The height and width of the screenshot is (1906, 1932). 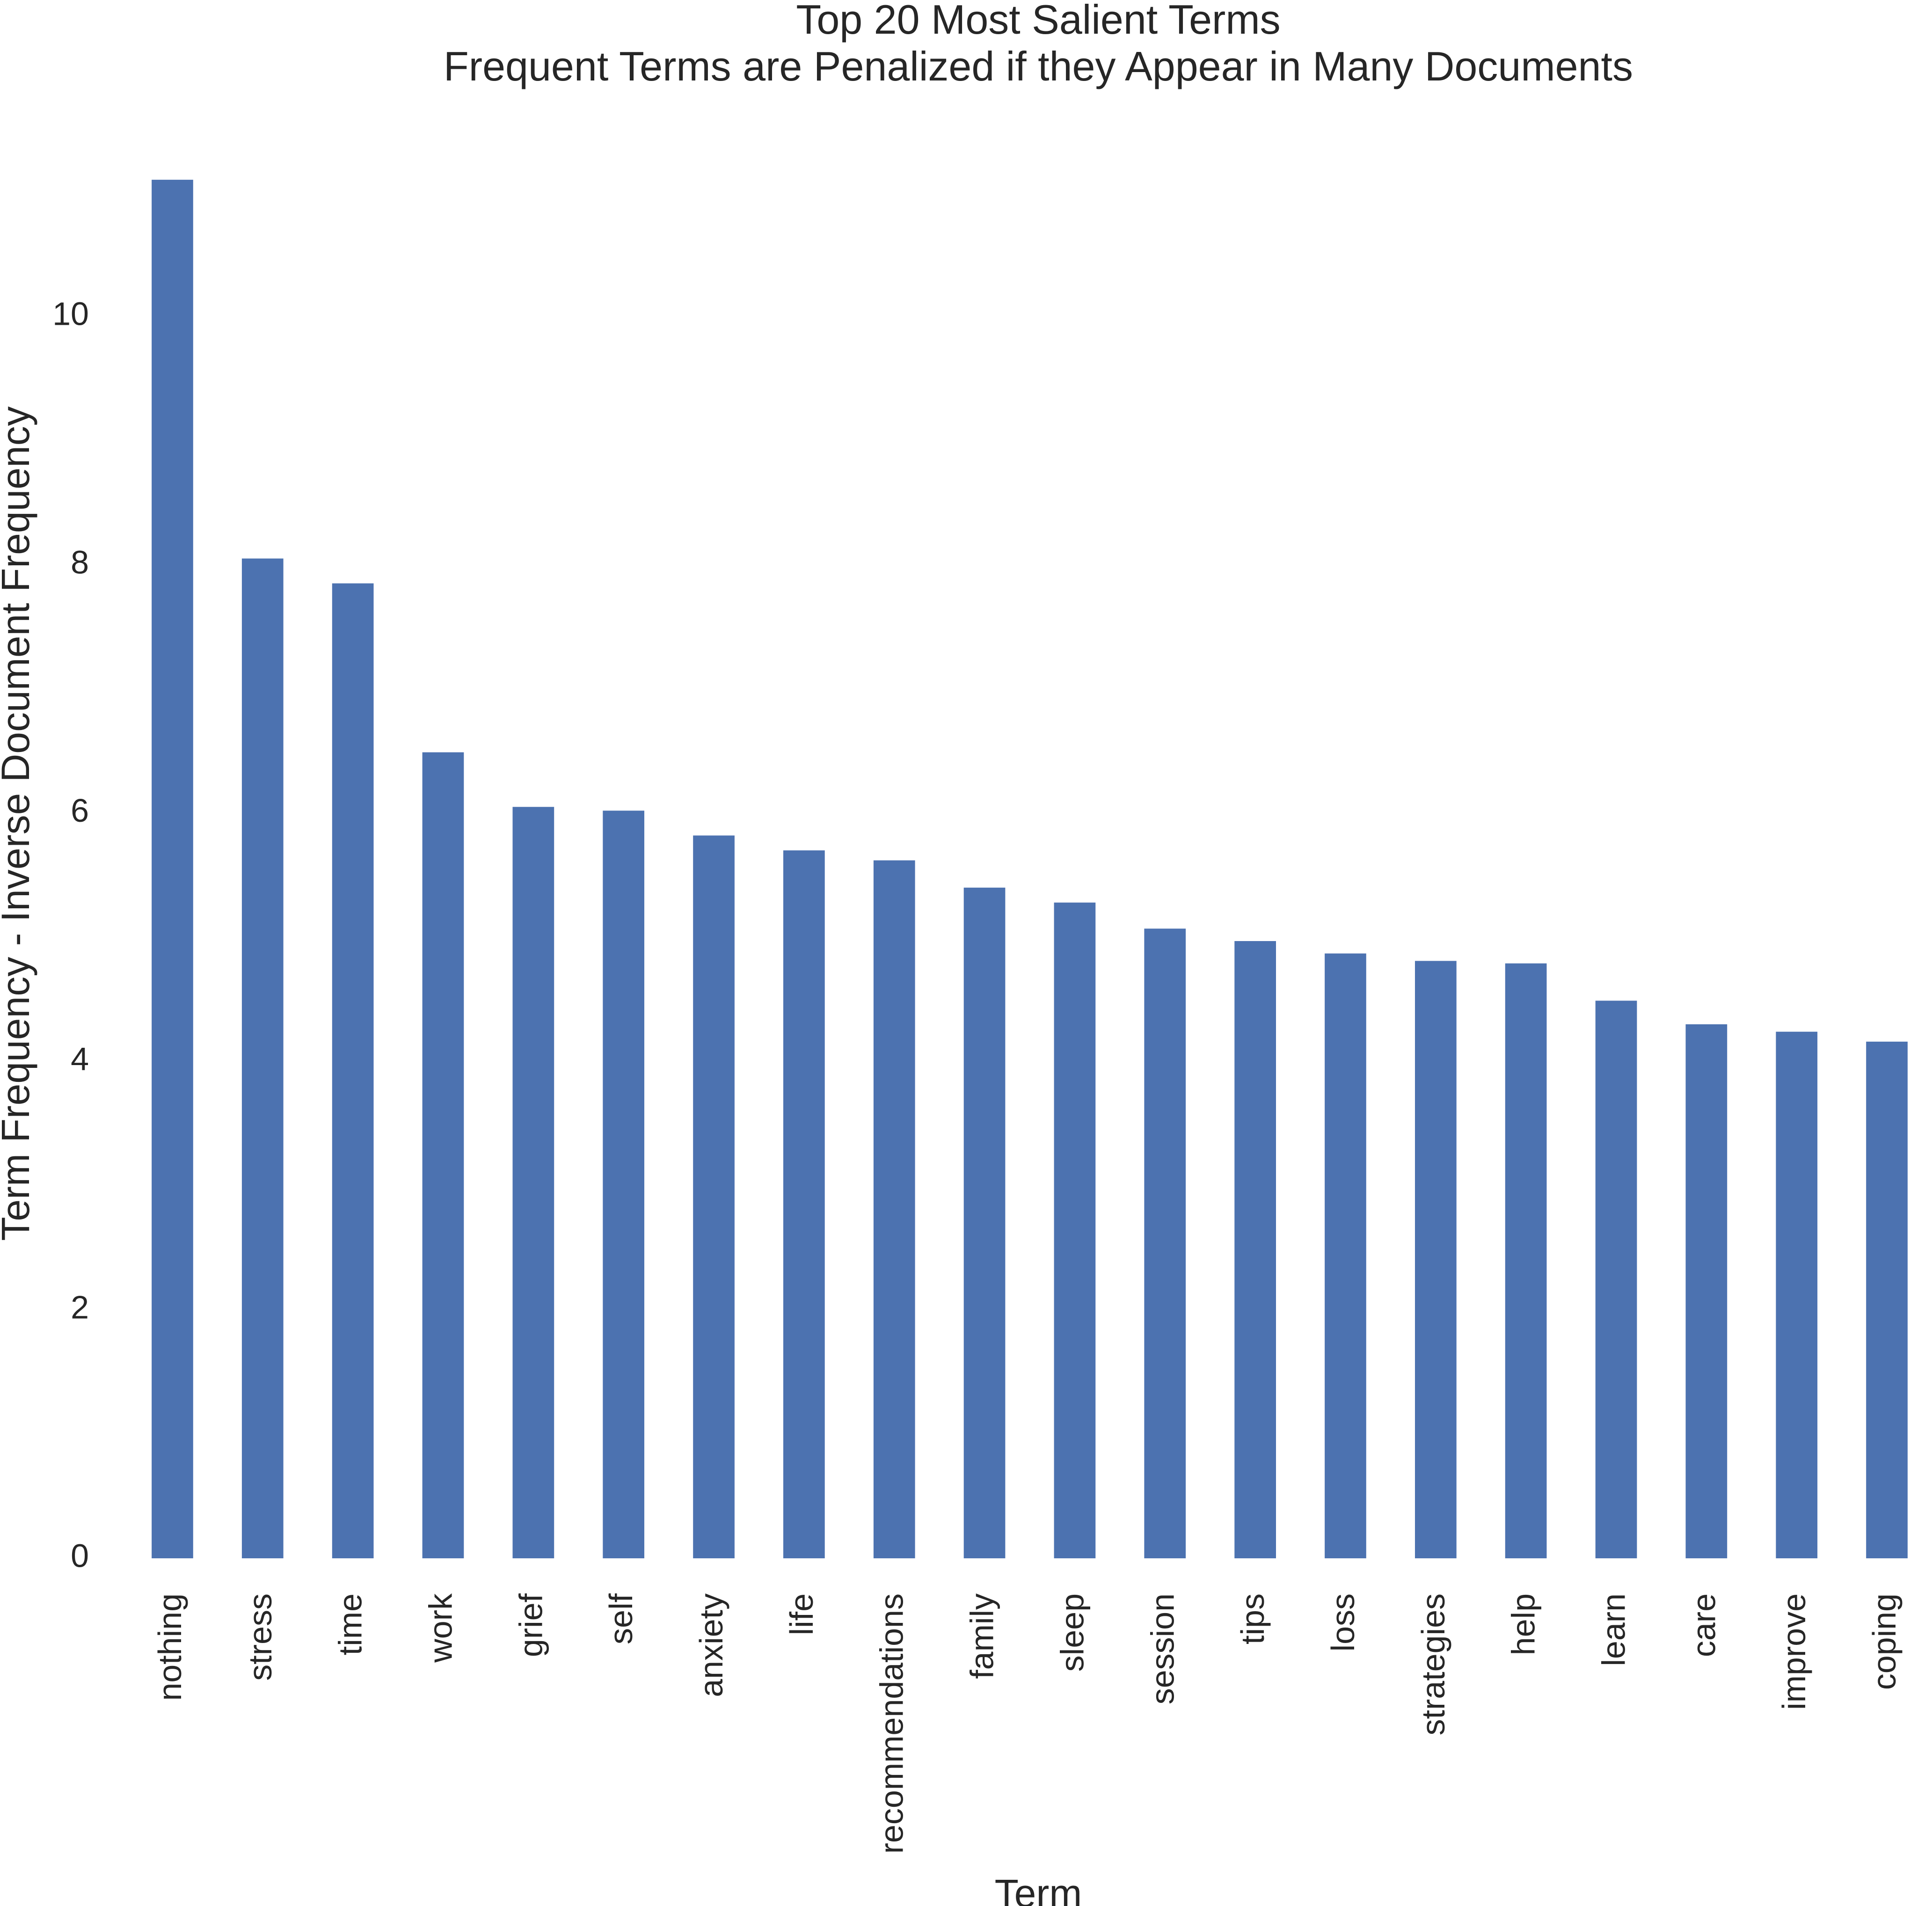 I want to click on bar-coping, so click(x=1887, y=1299).